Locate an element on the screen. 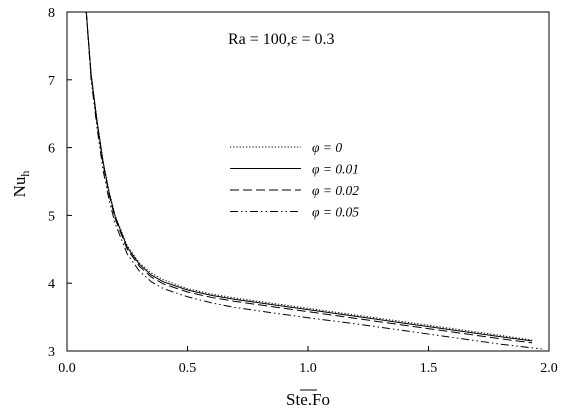 Image resolution: width=564 pixels, height=413 pixels. y-tick-label: 3 is located at coordinates (51, 352).